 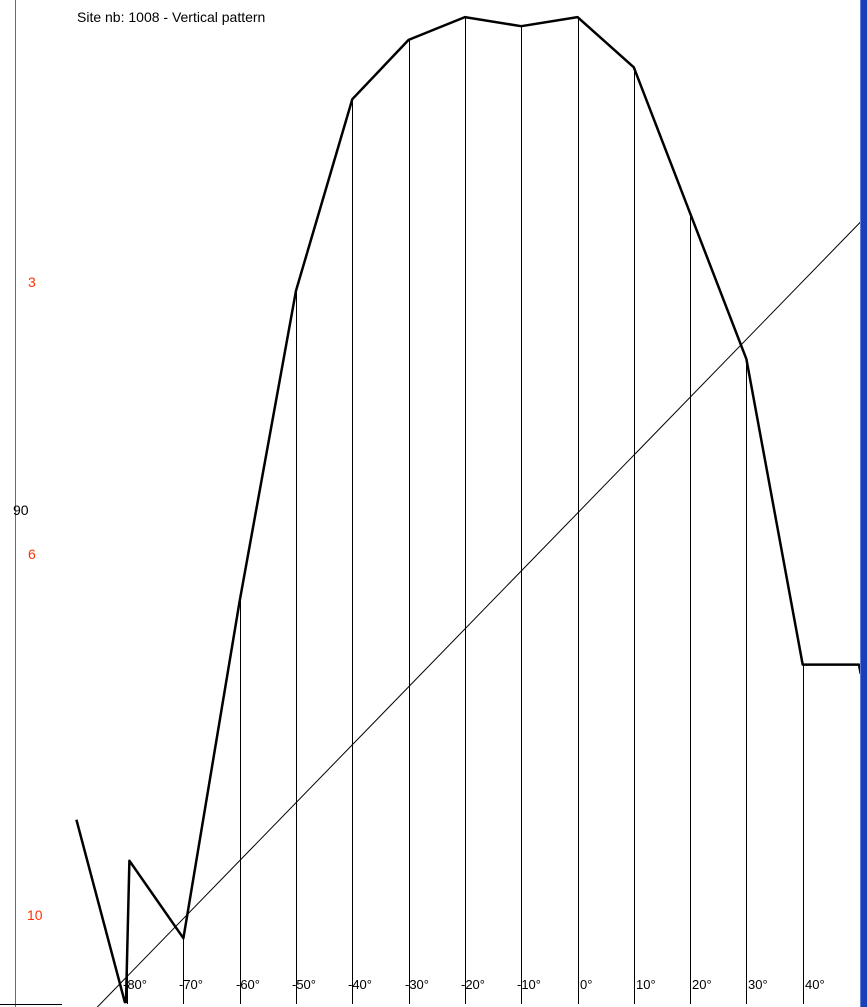 What do you see at coordinates (758, 984) in the screenshot?
I see `x-tick-label: 30°` at bounding box center [758, 984].